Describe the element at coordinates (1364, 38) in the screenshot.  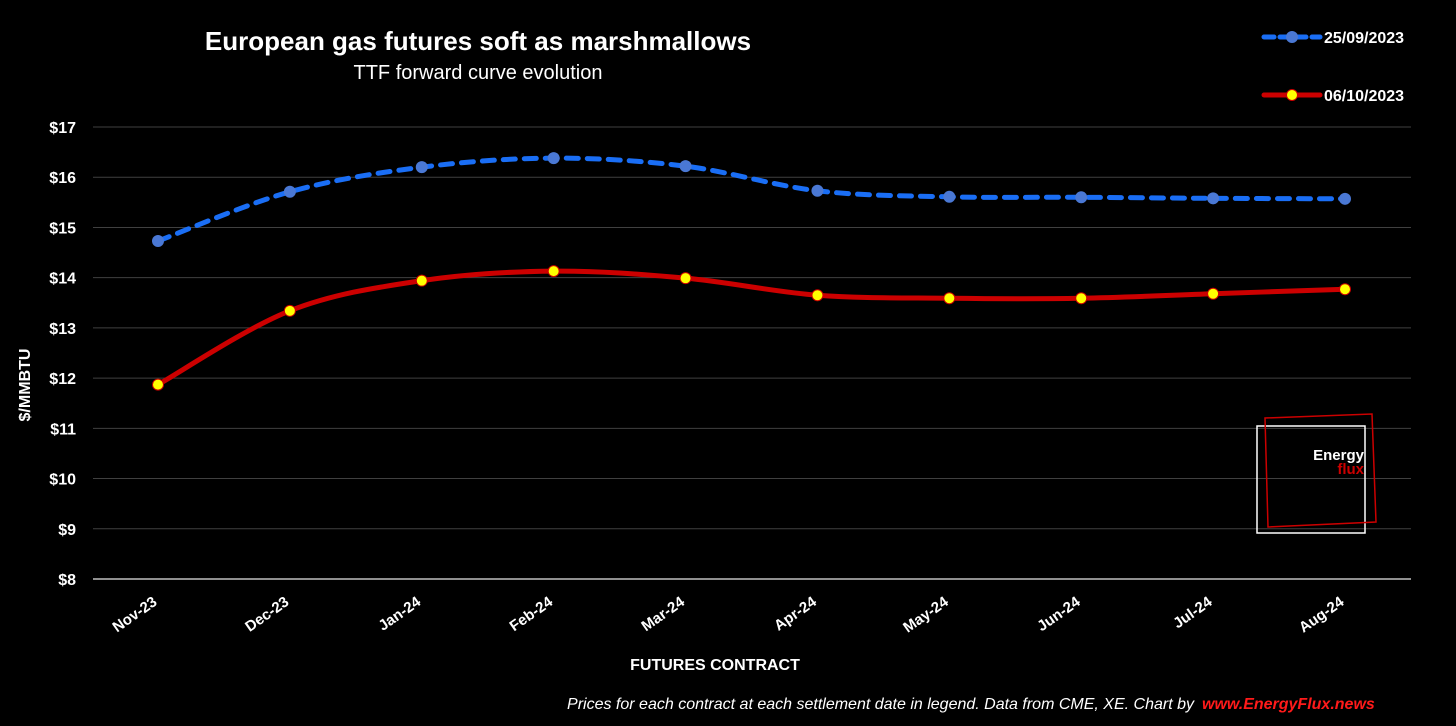
I see `legend-label-series-1: 25/09/2023` at that location.